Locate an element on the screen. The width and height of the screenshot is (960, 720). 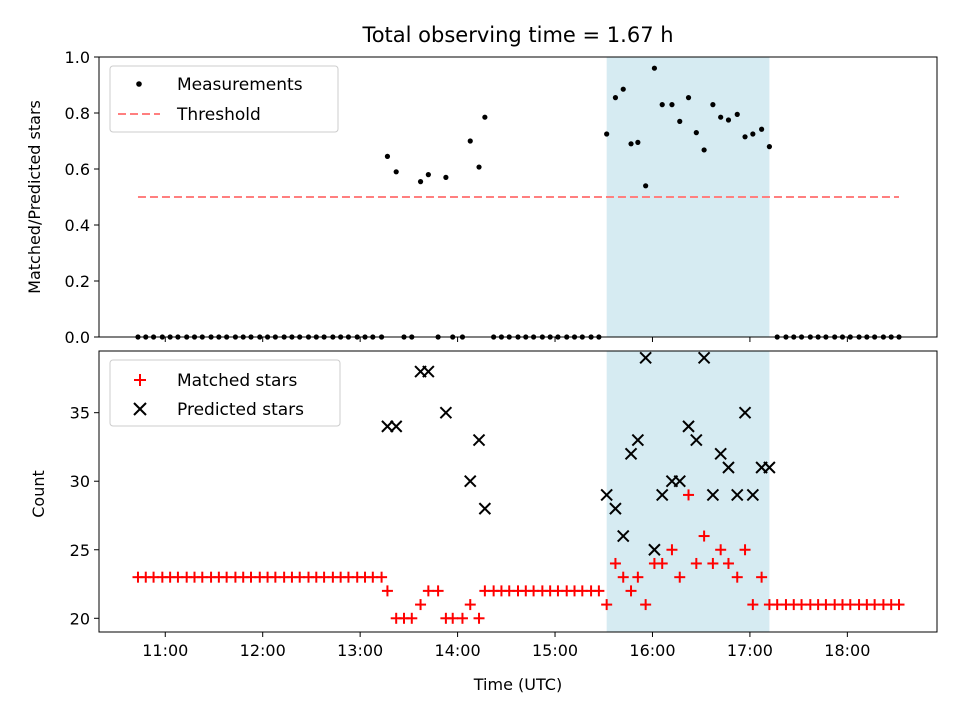
top-y-tick-label: 0.6 is located at coordinates (77, 169).